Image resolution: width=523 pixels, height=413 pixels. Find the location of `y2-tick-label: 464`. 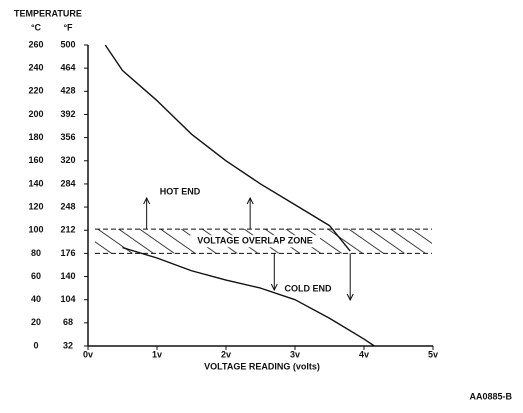

y2-tick-label: 464 is located at coordinates (67, 68).